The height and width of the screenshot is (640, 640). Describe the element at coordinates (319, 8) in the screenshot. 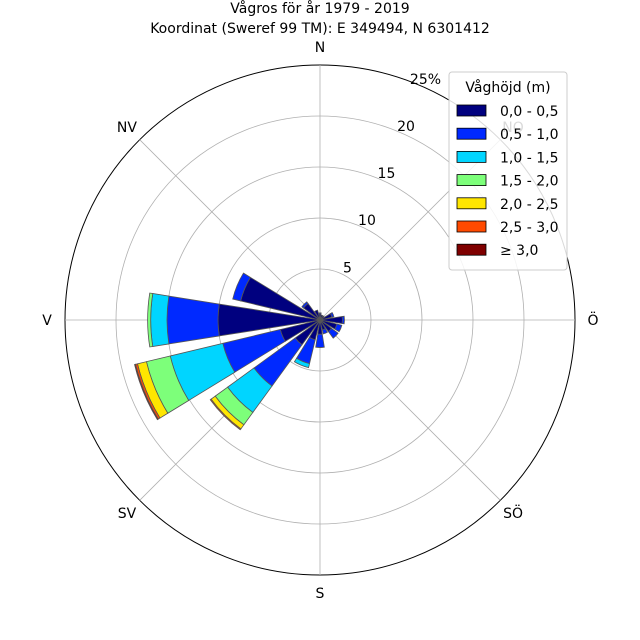

I see `chart-title: Vågros för år 1979 - 2019` at that location.